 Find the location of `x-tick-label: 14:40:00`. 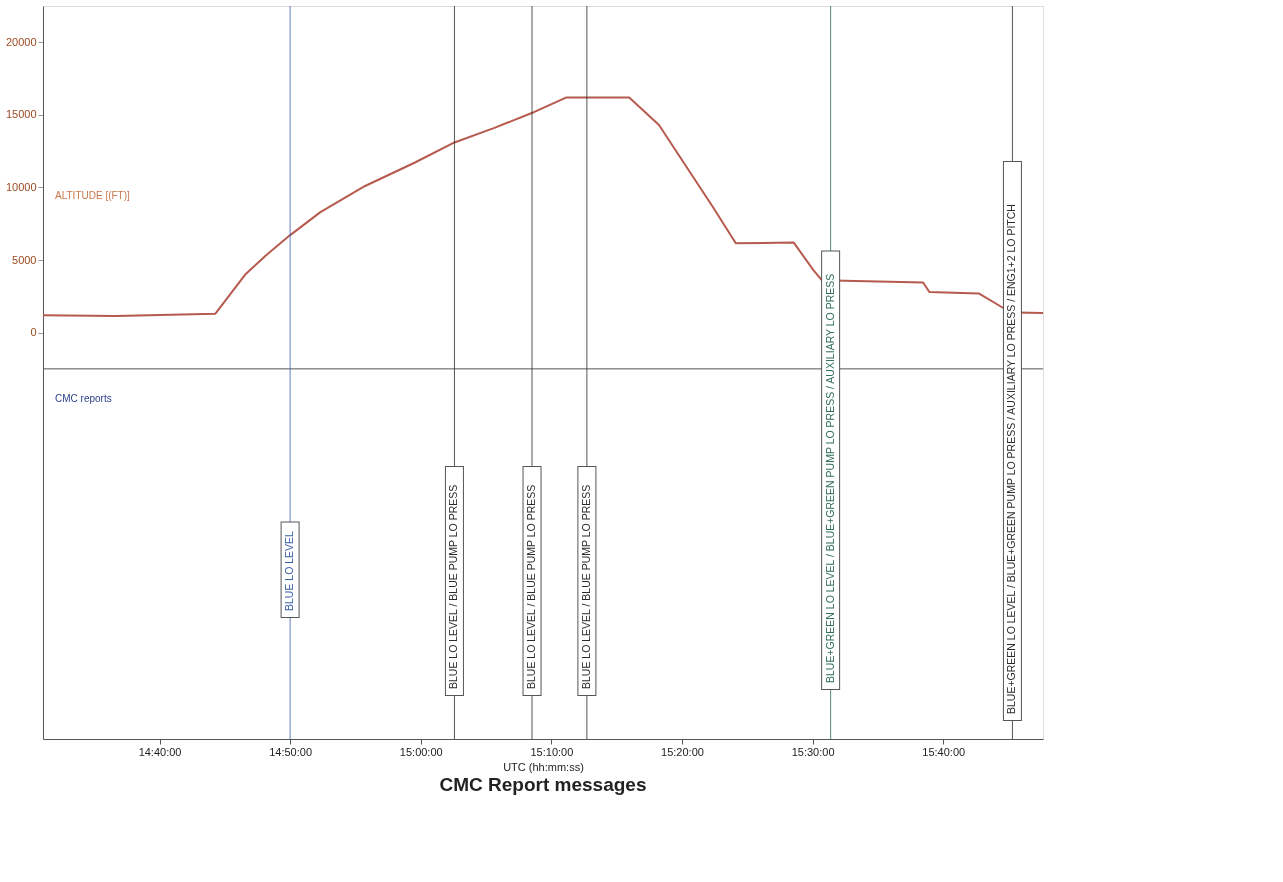

x-tick-label: 14:40:00 is located at coordinates (160, 751).